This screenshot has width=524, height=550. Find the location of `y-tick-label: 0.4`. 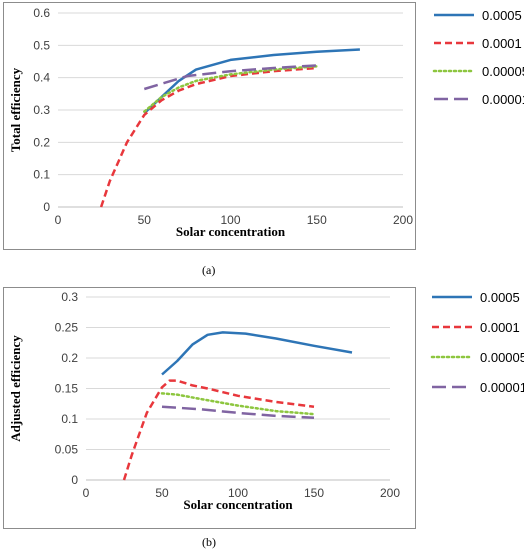

y-tick-label: 0.4 is located at coordinates (41, 78).